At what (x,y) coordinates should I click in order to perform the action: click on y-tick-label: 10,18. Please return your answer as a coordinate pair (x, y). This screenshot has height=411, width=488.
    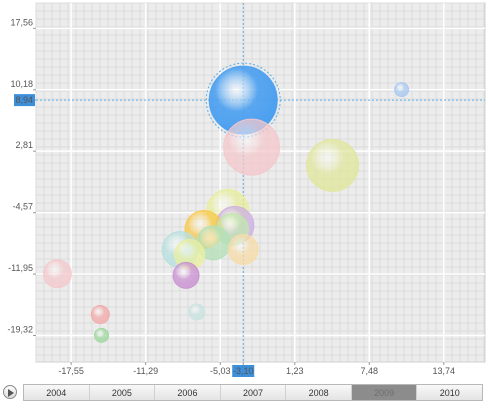
    Looking at the image, I should click on (21, 84).